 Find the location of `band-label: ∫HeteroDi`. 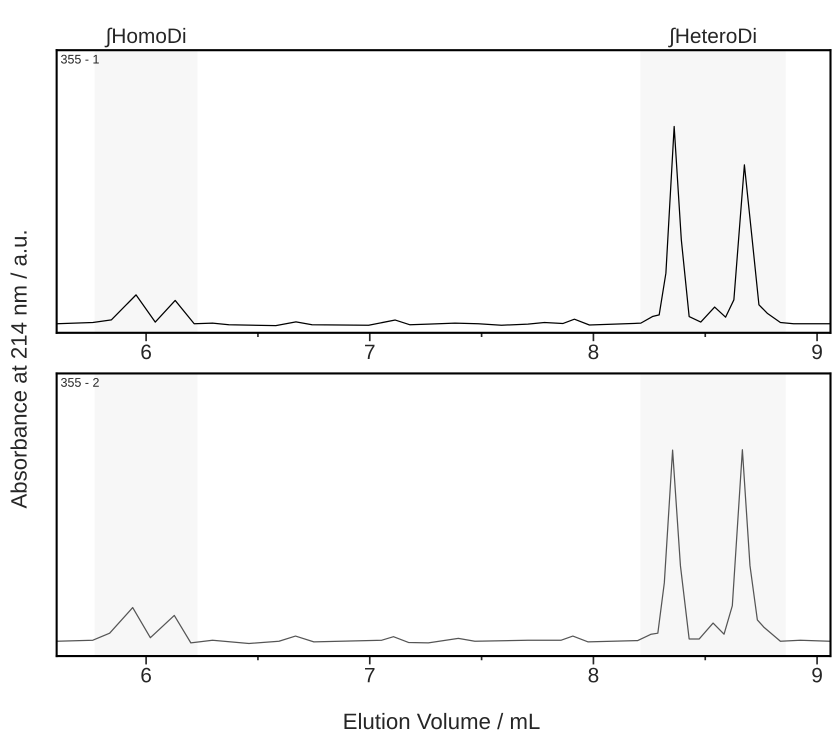

band-label: ∫HeteroDi is located at coordinates (712, 38).